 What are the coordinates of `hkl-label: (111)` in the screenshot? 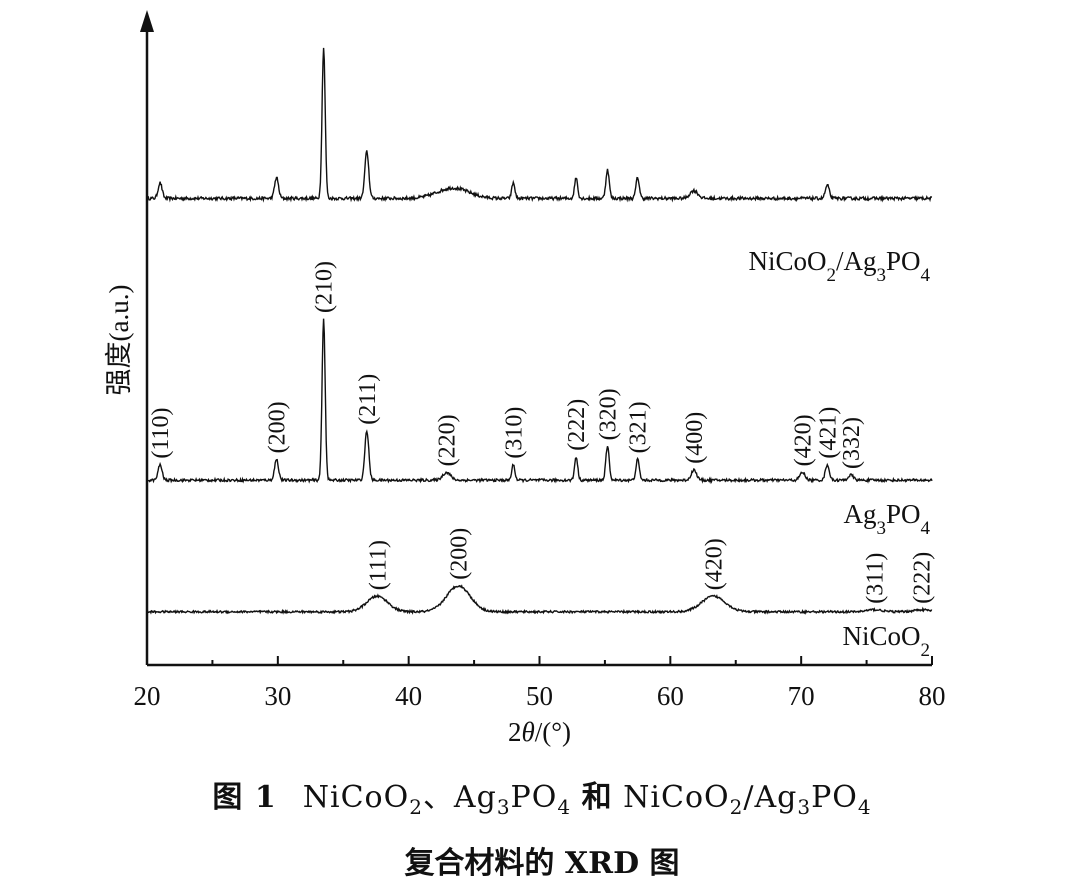 It's located at (378, 565).